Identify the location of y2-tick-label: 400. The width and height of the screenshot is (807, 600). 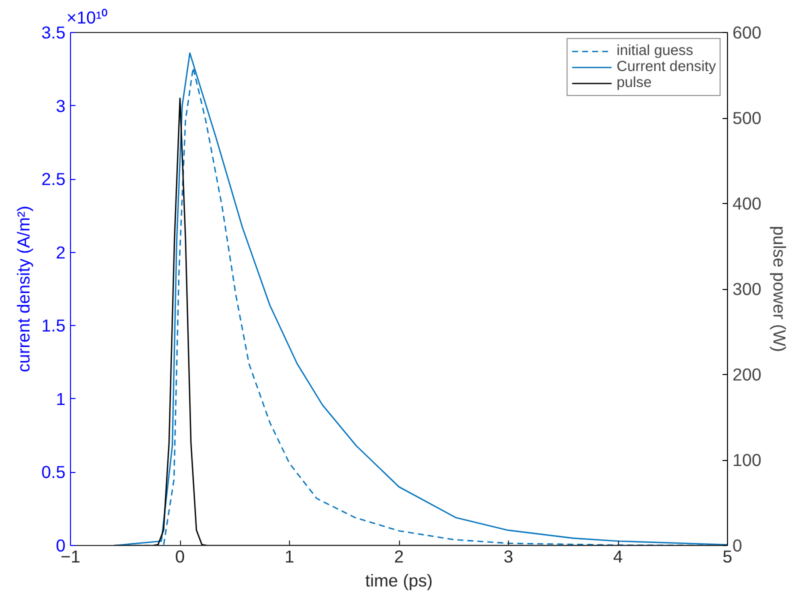
(747, 204).